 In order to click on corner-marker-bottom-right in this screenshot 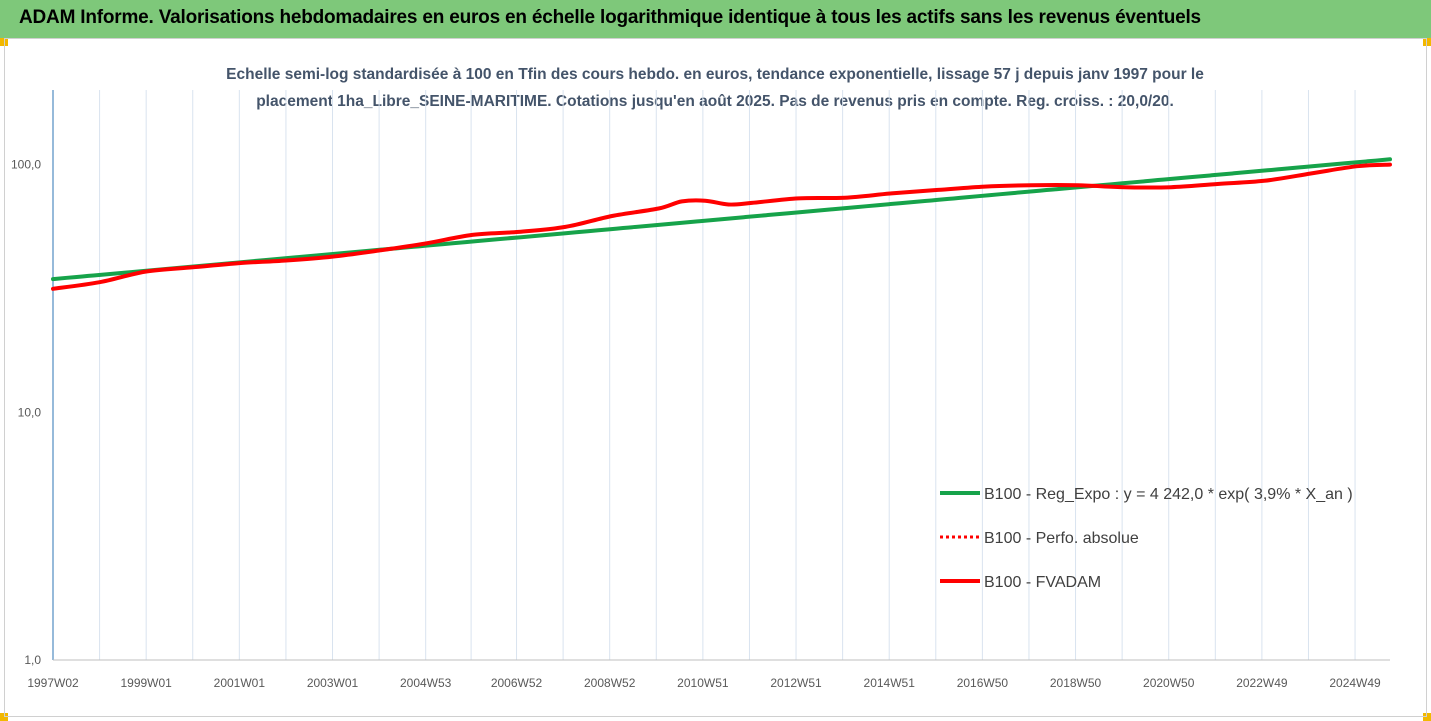, I will do `click(1427, 717)`.